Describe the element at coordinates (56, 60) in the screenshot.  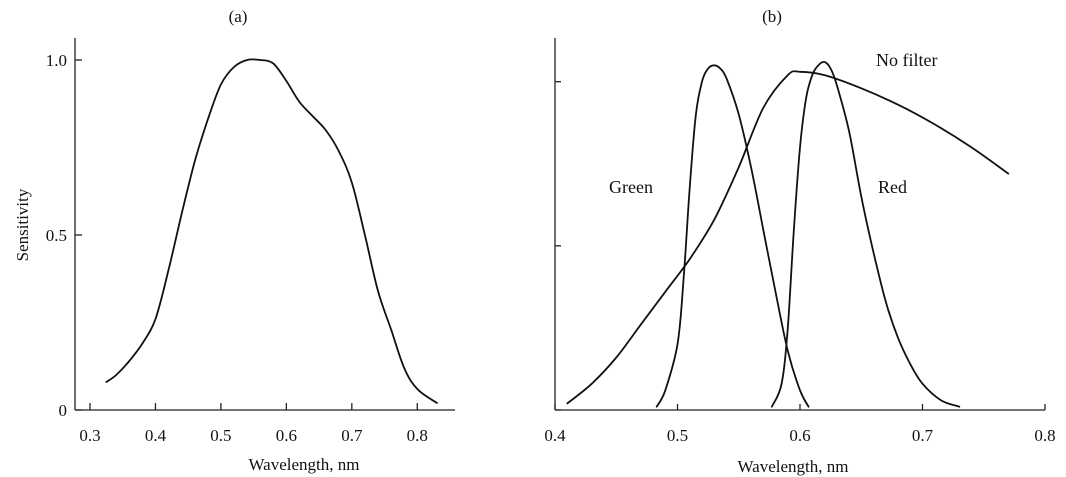
I see `panel-a-y-tick-label: 1.0` at that location.